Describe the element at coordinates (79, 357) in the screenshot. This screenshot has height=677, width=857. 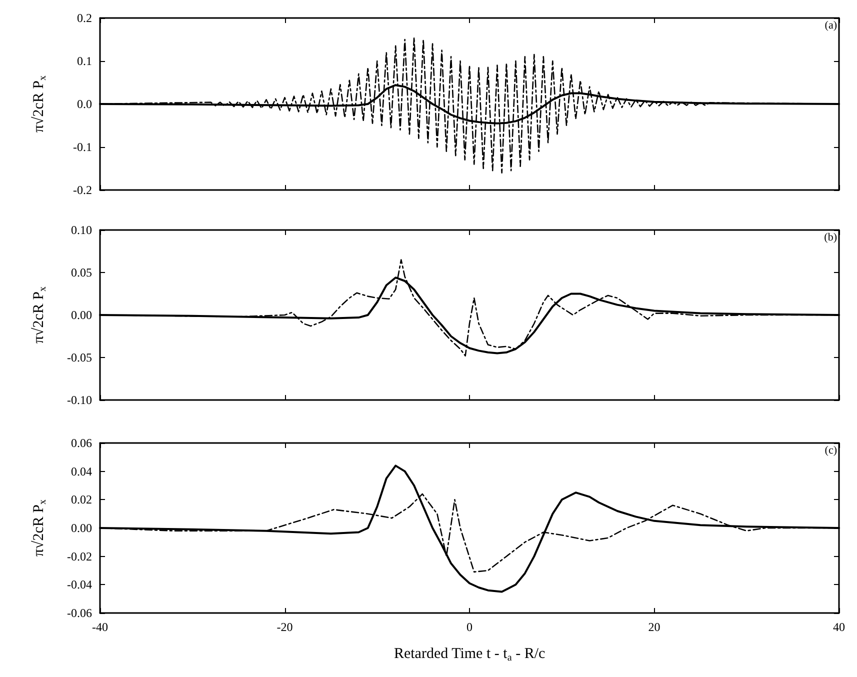
I see `y-tick-label: -0.05` at that location.